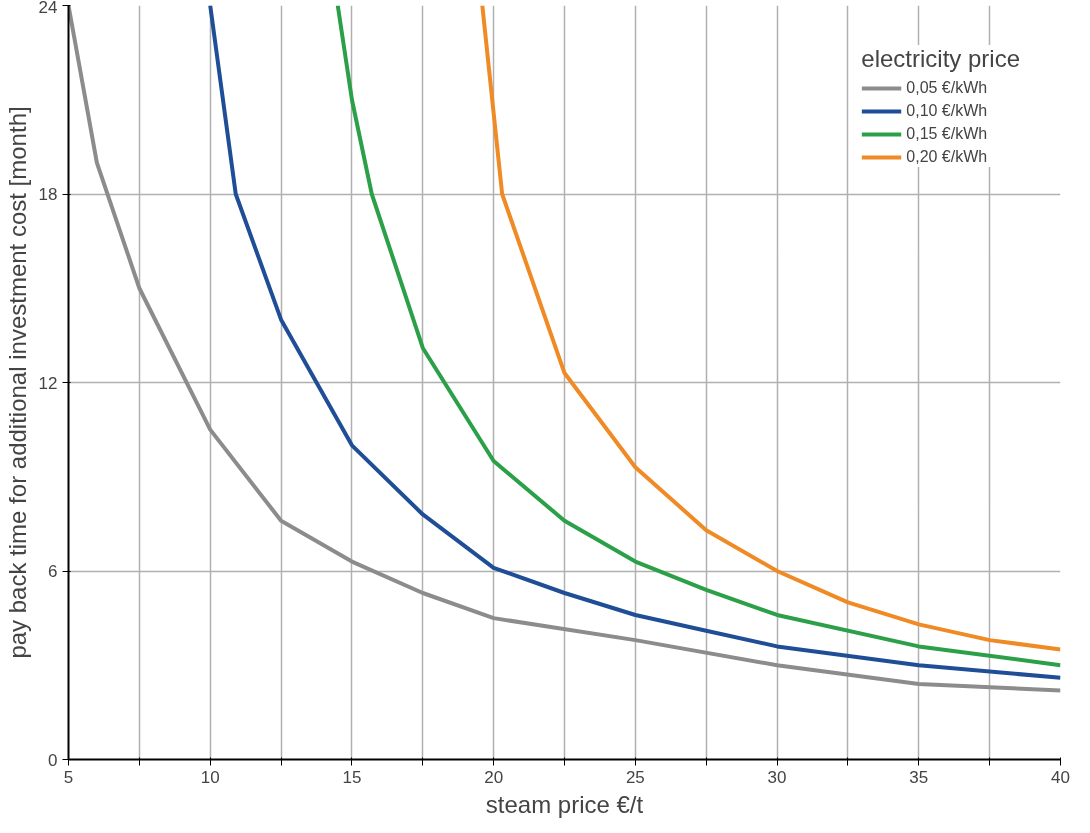 The image size is (1090, 833). What do you see at coordinates (635, 777) in the screenshot?
I see `x-tick-label: 25` at bounding box center [635, 777].